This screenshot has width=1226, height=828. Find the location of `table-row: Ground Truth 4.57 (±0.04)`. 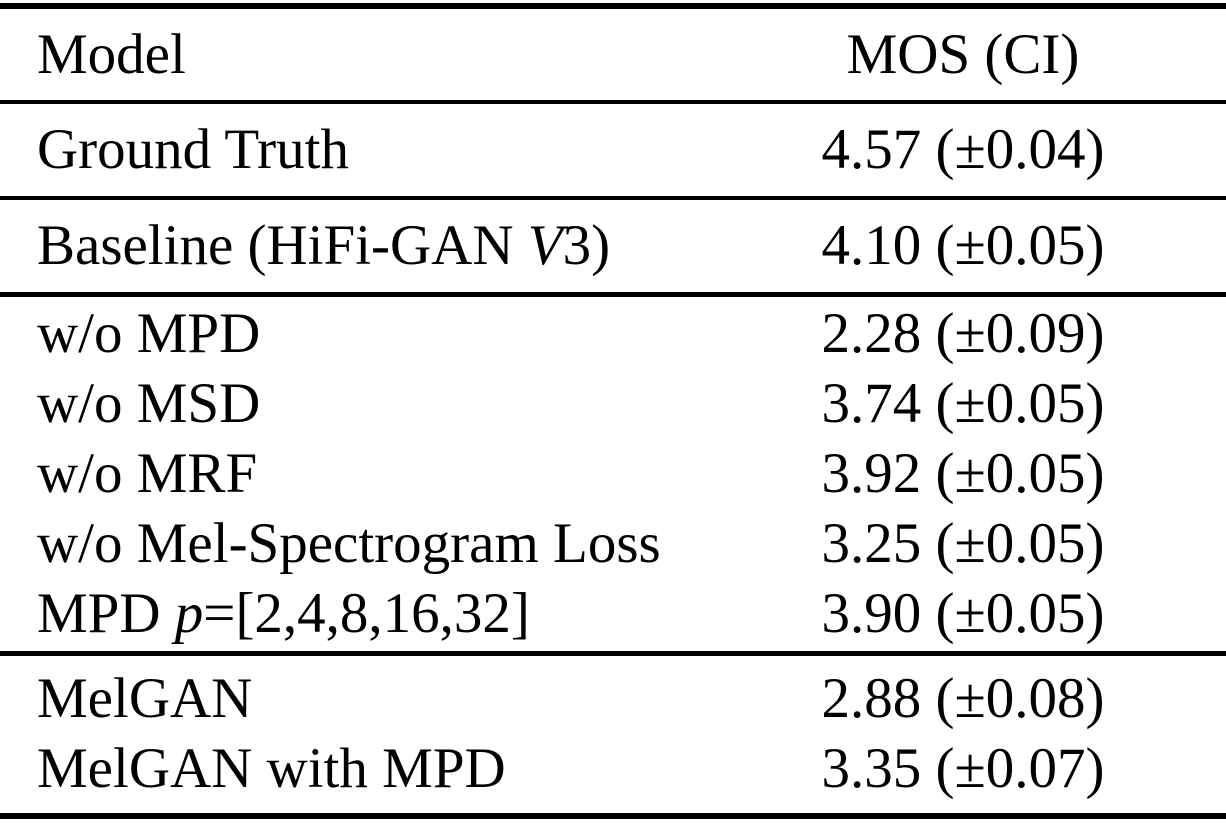

table-row: Ground Truth 4.57 (±0.04) is located at coordinates (613, 150).